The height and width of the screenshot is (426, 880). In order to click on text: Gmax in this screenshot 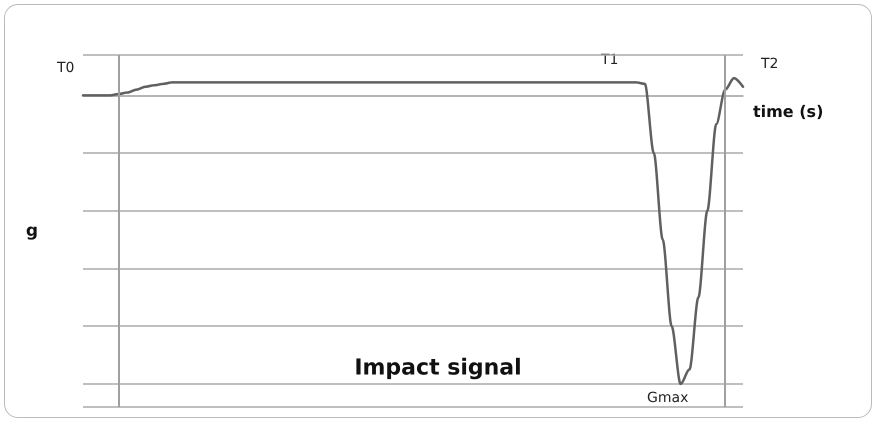, I will do `click(667, 398)`.